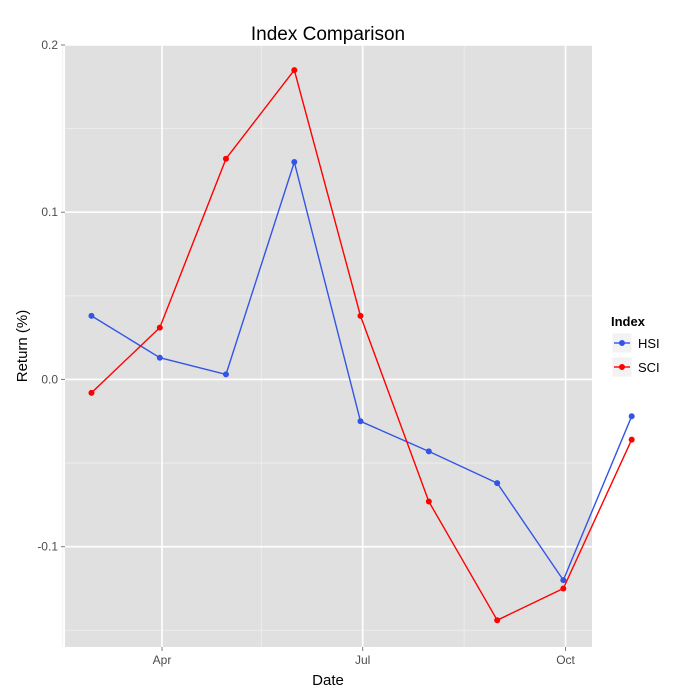 The width and height of the screenshot is (700, 700). I want to click on x-axis-title: Date, so click(328, 680).